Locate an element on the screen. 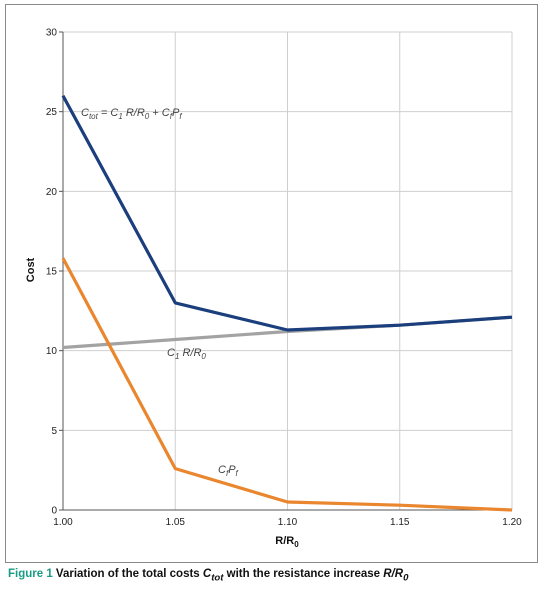 The image size is (544, 593). symbol: C is located at coordinates (207, 574).